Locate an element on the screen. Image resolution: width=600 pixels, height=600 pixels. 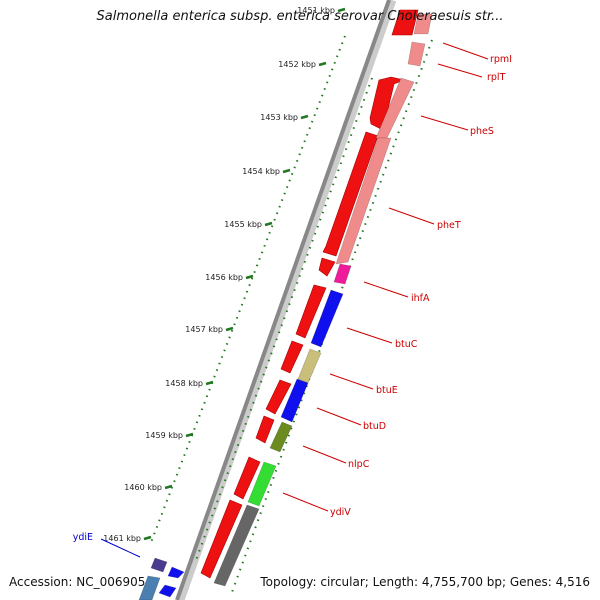
gene-block-purple is located at coordinates (159, 565).